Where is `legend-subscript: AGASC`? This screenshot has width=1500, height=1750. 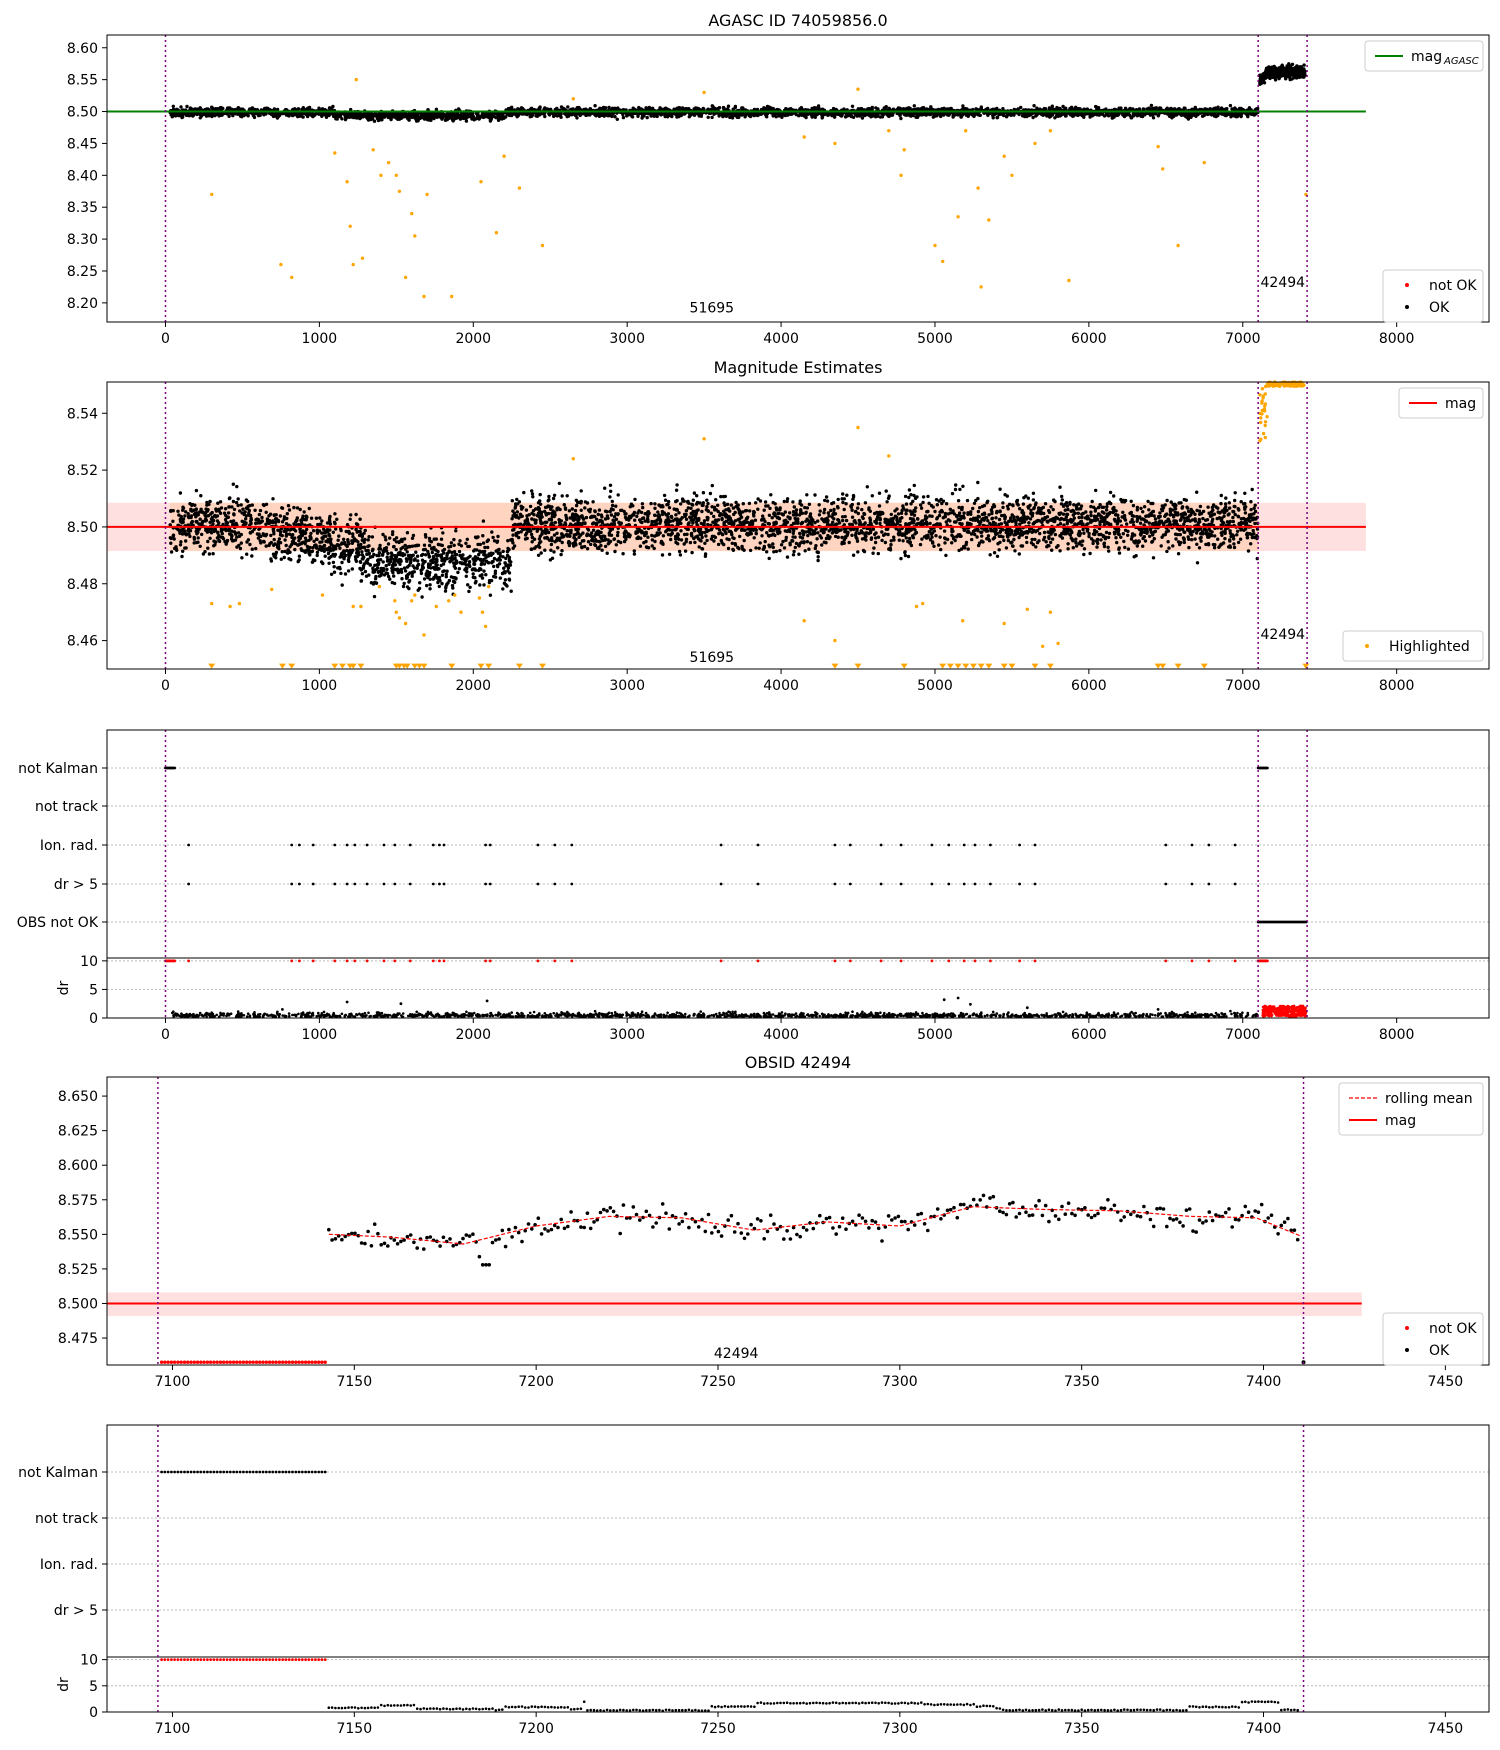
legend-subscript: AGASC is located at coordinates (1461, 61).